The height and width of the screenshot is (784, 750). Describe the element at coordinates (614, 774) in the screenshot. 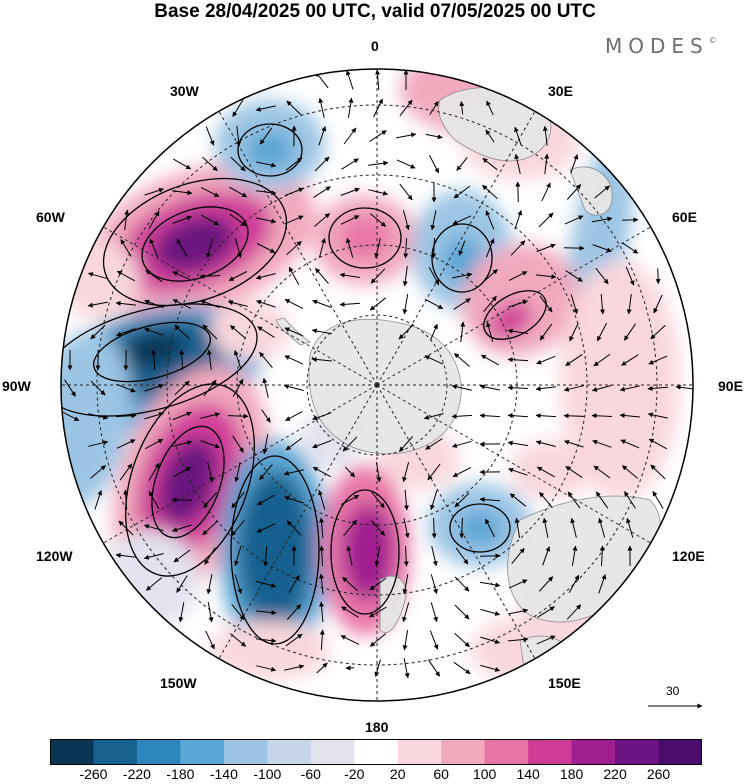

I see `color-scale-tick-label: 220` at that location.